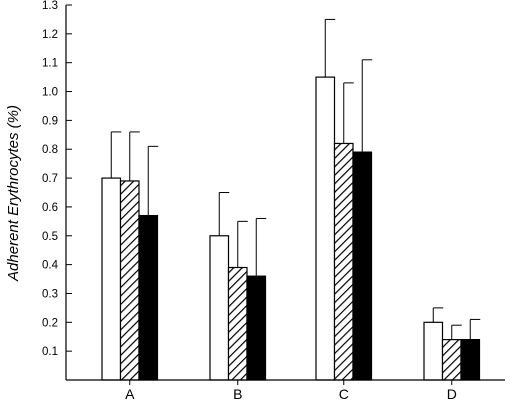 The image size is (520, 404). What do you see at coordinates (451, 360) in the screenshot?
I see `bar-hatched-D` at bounding box center [451, 360].